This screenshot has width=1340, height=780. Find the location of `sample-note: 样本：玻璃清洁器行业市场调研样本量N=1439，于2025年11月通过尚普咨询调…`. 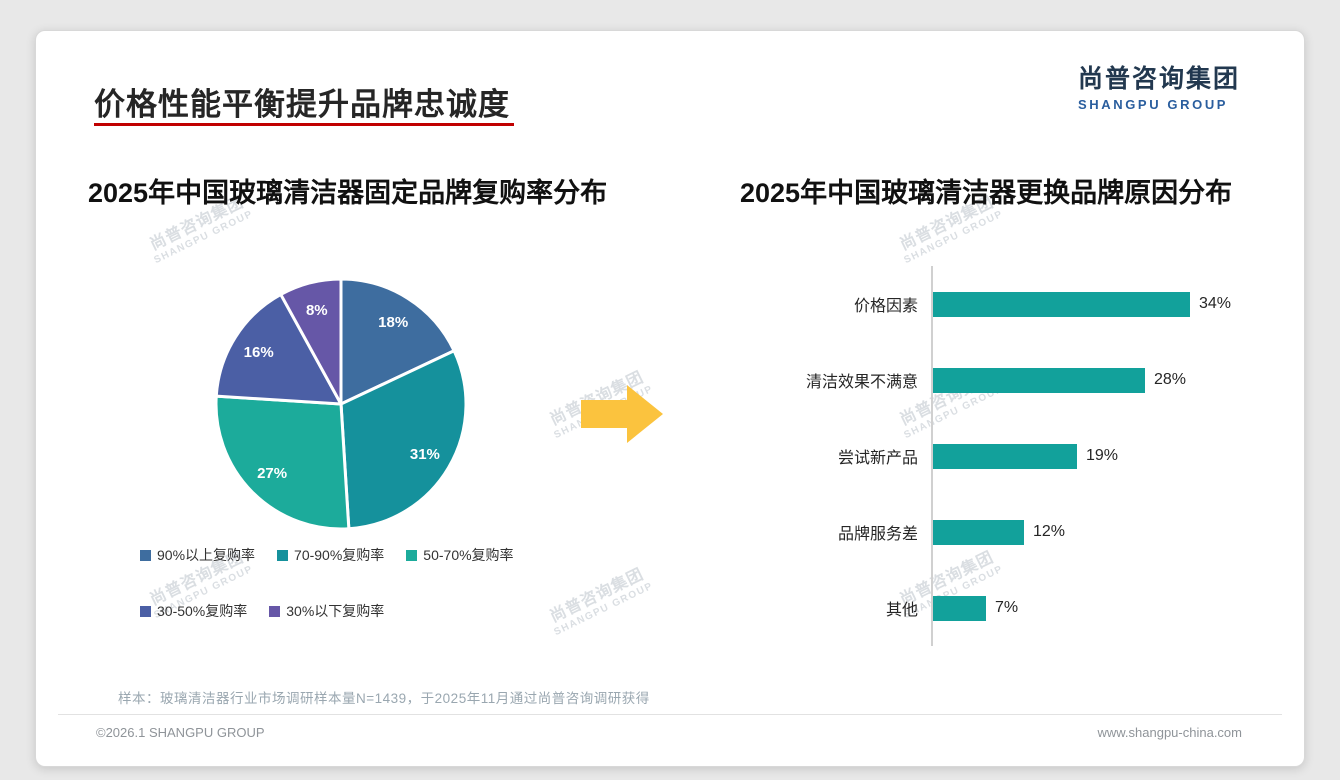

sample-note: 样本：玻璃清洁器行业市场调研样本量N=1439，于2025年11月通过尚普咨询调… is located at coordinates (384, 698).